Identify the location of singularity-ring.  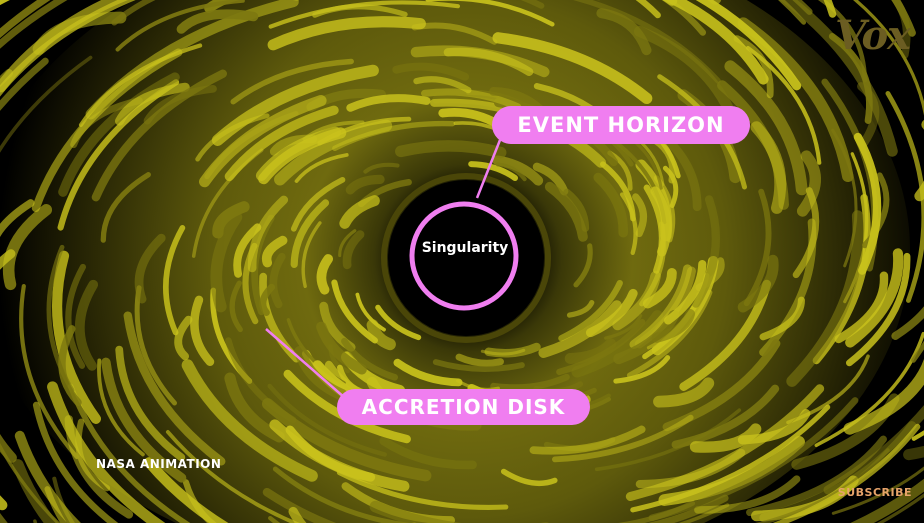
(464, 256).